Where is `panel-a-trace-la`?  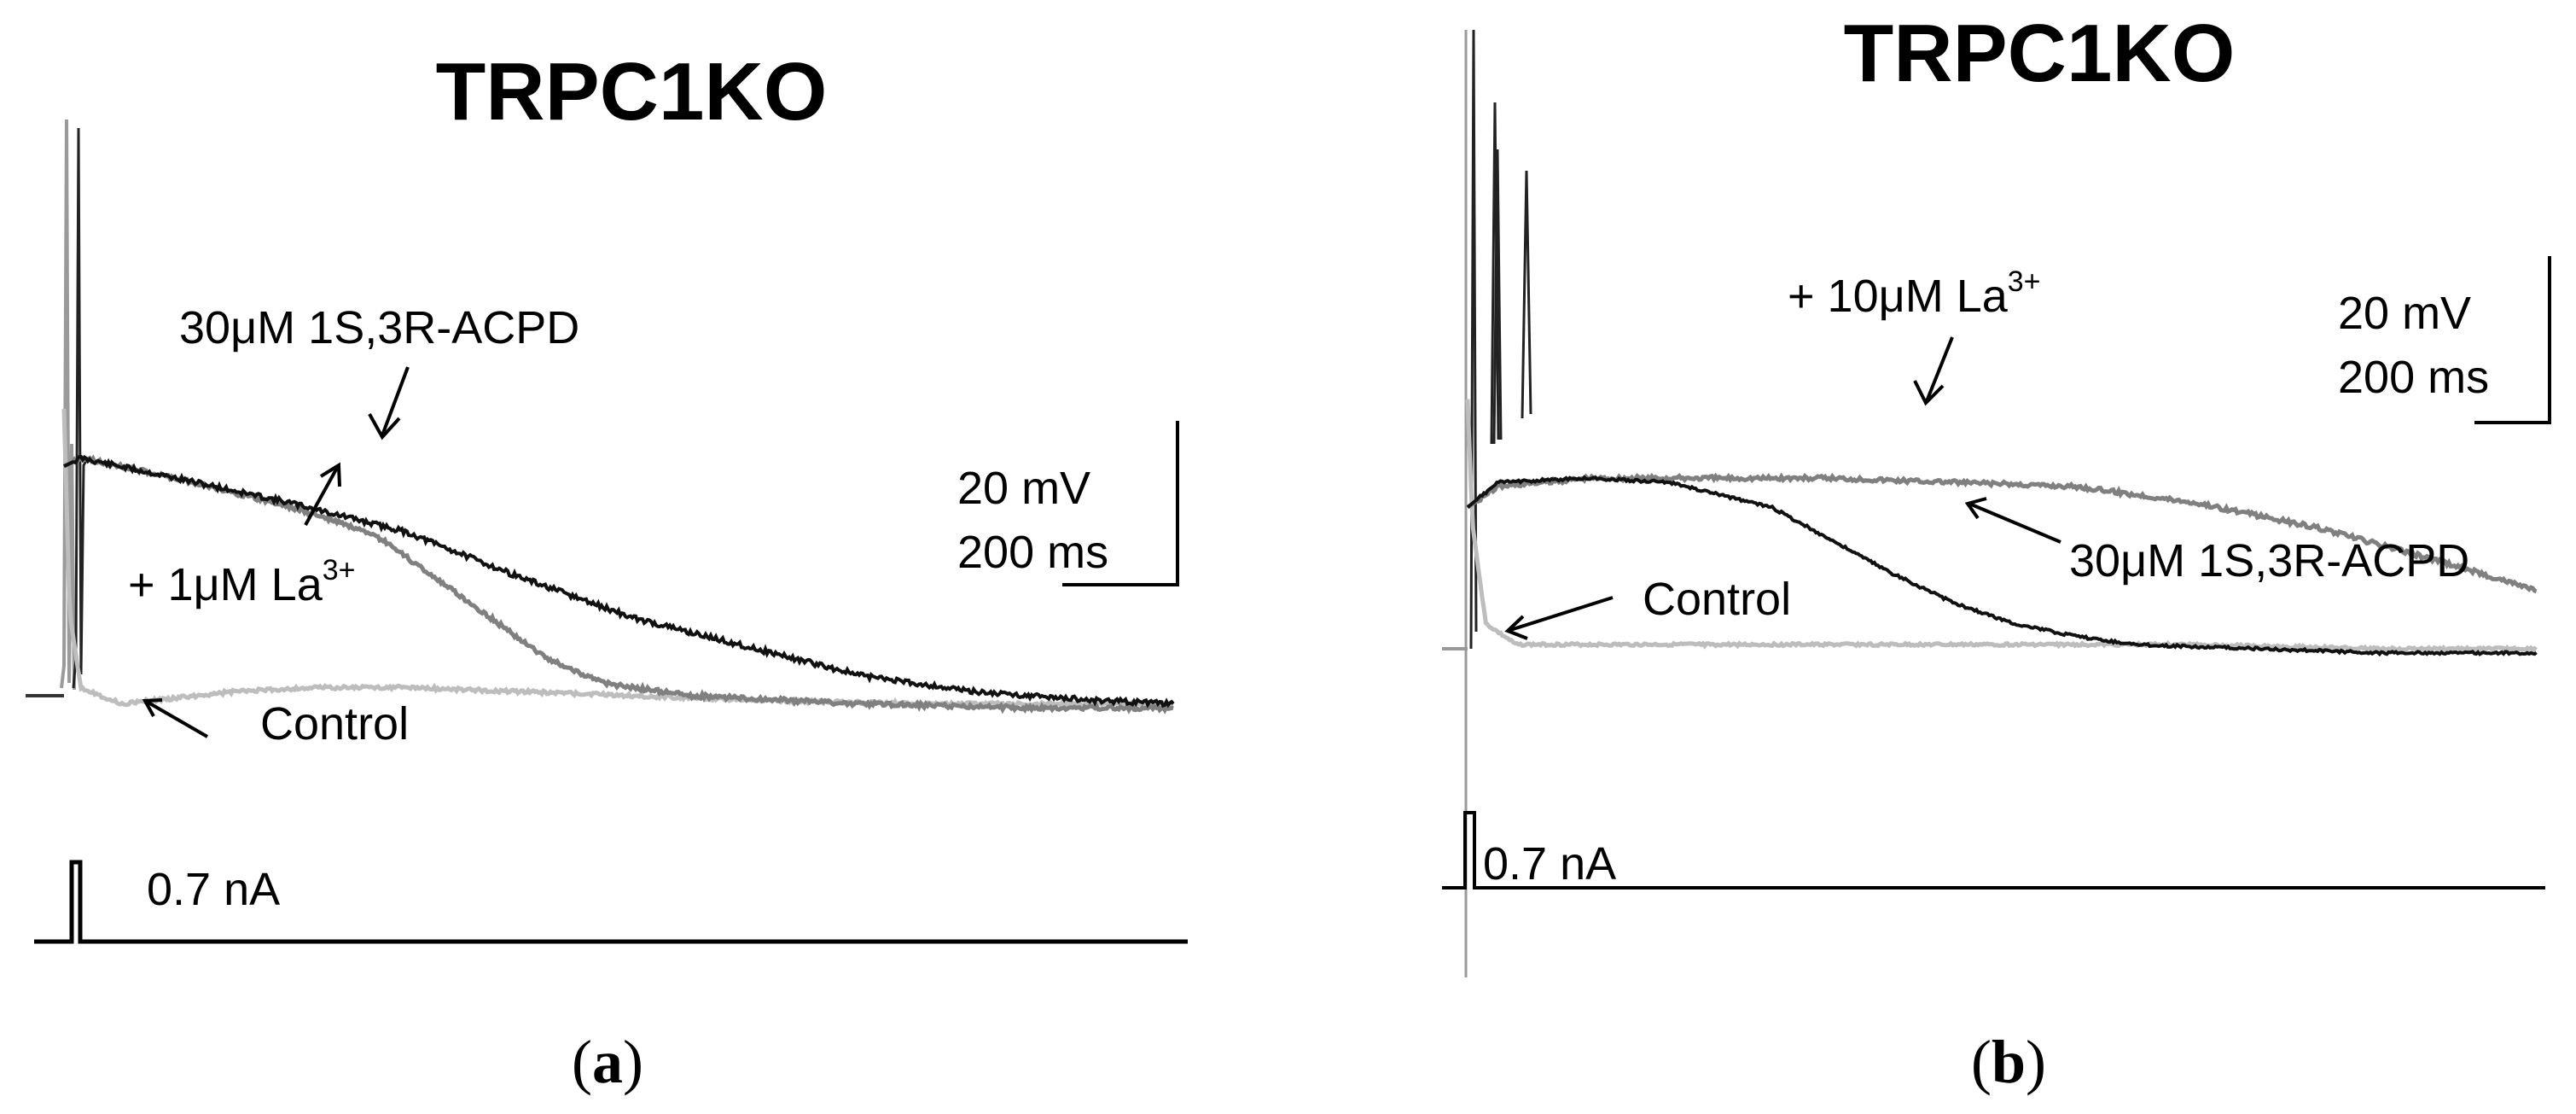 panel-a-trace-la is located at coordinates (618, 584).